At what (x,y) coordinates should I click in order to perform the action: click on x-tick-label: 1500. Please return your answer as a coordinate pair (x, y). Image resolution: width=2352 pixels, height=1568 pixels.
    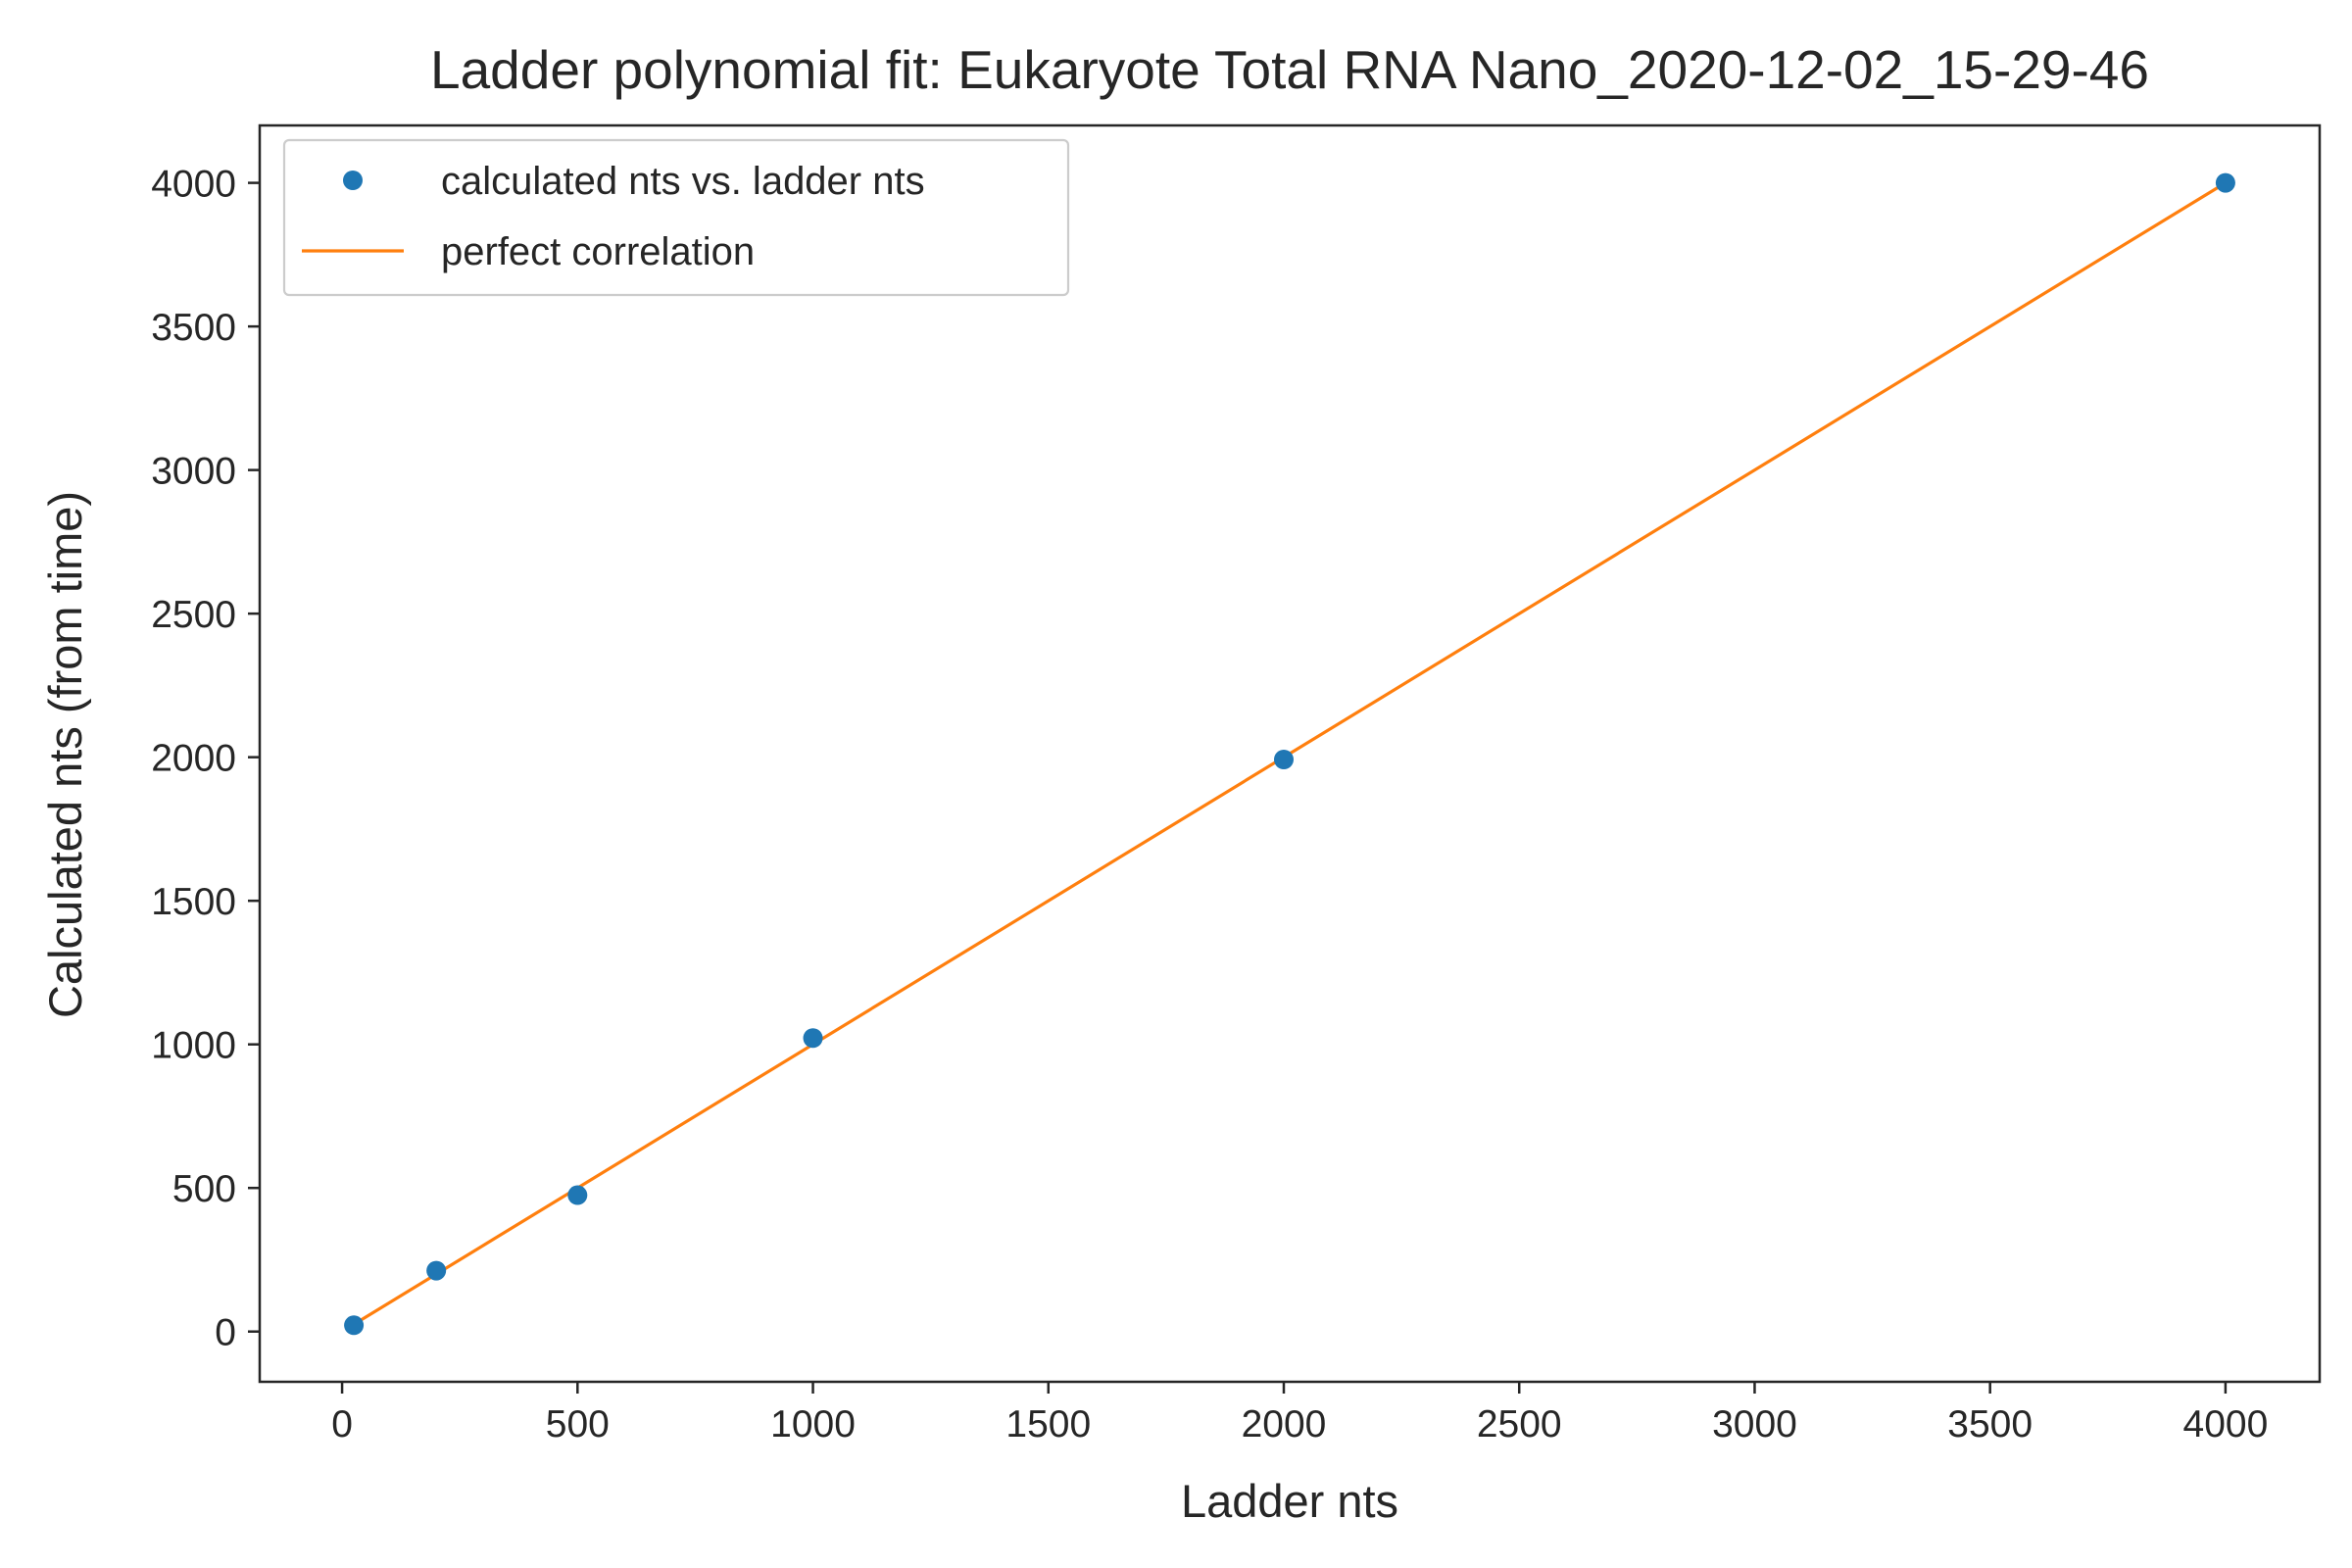
    Looking at the image, I should click on (1048, 1424).